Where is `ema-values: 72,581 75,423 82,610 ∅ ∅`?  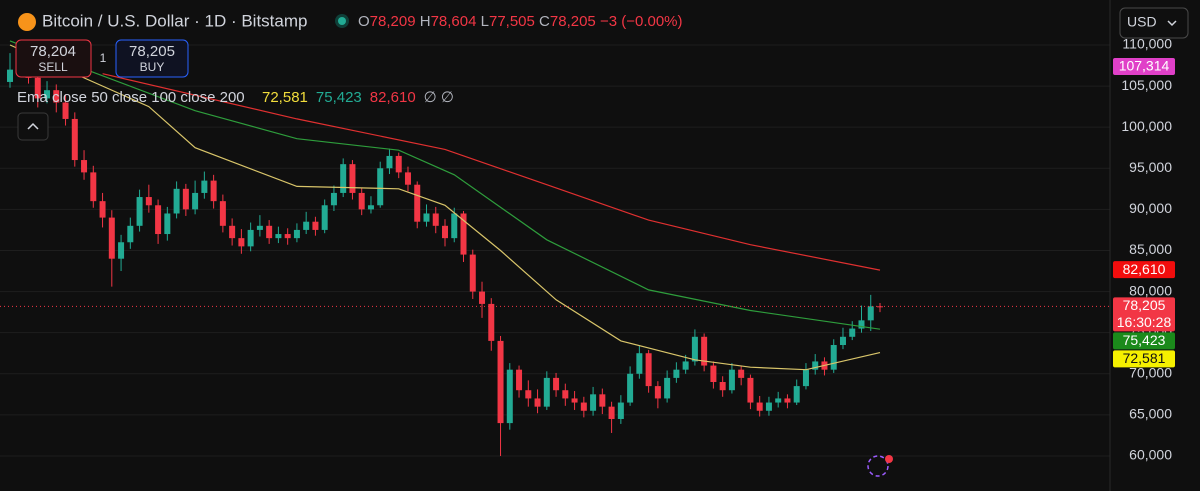
ema-values: 72,581 75,423 82,610 ∅ ∅ is located at coordinates (358, 97).